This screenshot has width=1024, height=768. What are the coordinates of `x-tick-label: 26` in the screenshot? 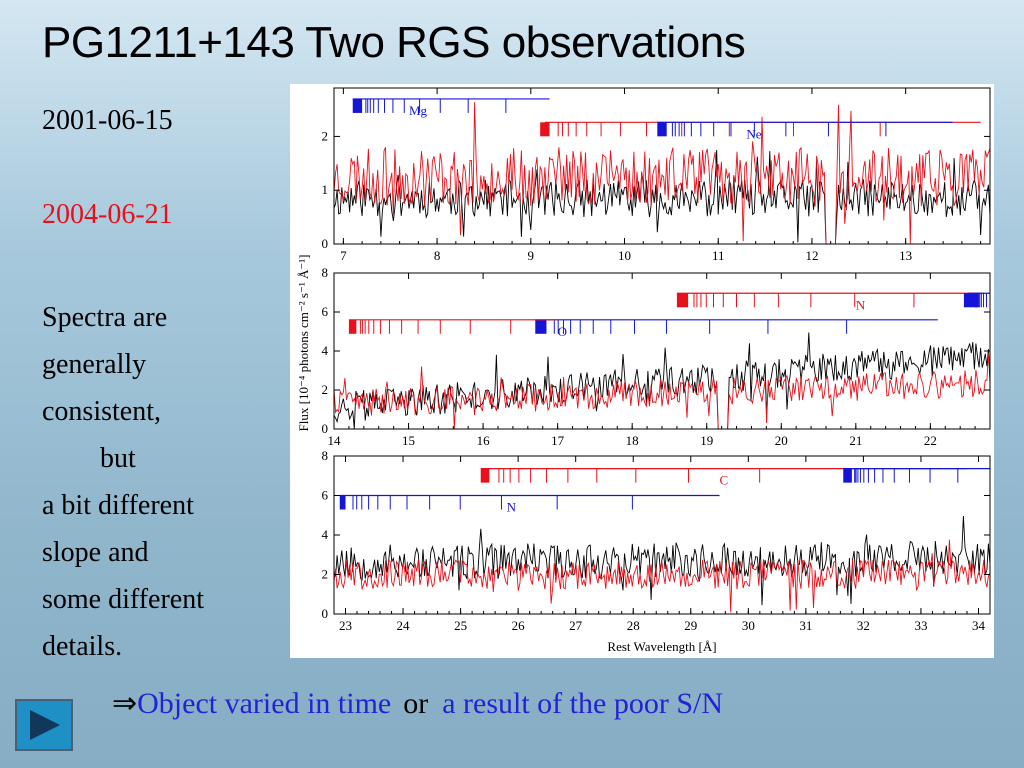 It's located at (519, 625).